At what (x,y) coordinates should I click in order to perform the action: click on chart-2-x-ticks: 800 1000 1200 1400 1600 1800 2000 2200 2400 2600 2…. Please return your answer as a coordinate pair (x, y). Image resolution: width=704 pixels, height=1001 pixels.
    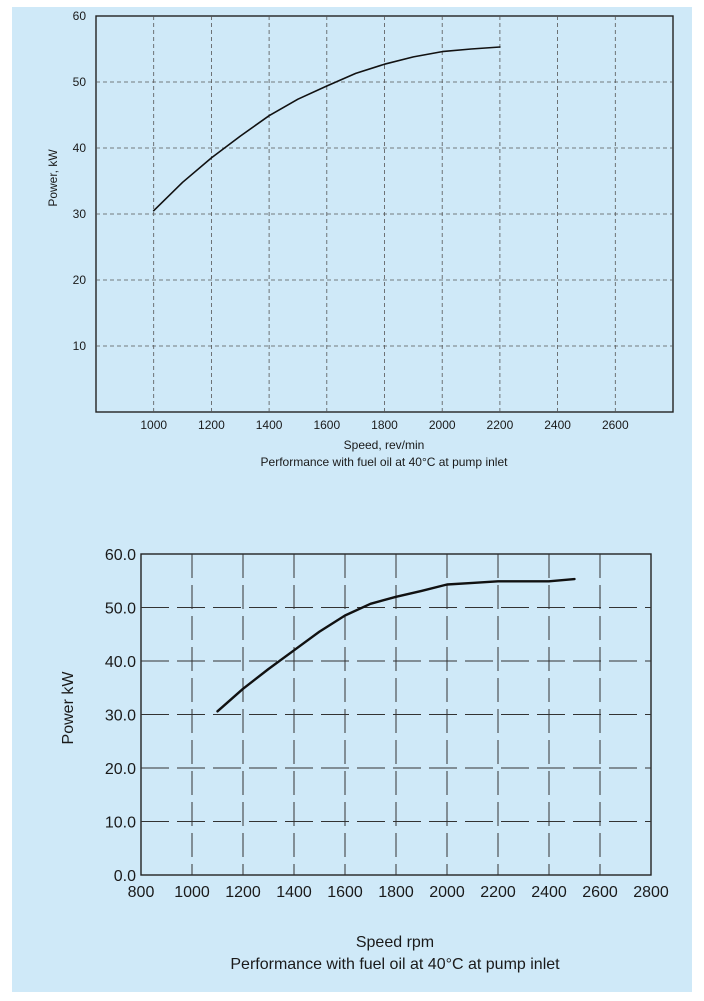
    Looking at the image, I should click on (398, 892).